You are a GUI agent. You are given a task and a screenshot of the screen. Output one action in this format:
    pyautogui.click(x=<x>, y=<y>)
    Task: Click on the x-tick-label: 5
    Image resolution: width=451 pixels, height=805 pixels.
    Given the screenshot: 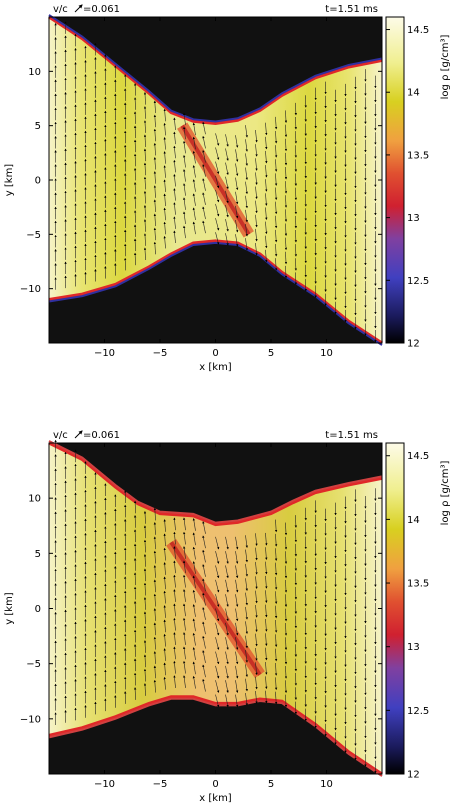 What is the action you would take?
    pyautogui.click(x=271, y=784)
    